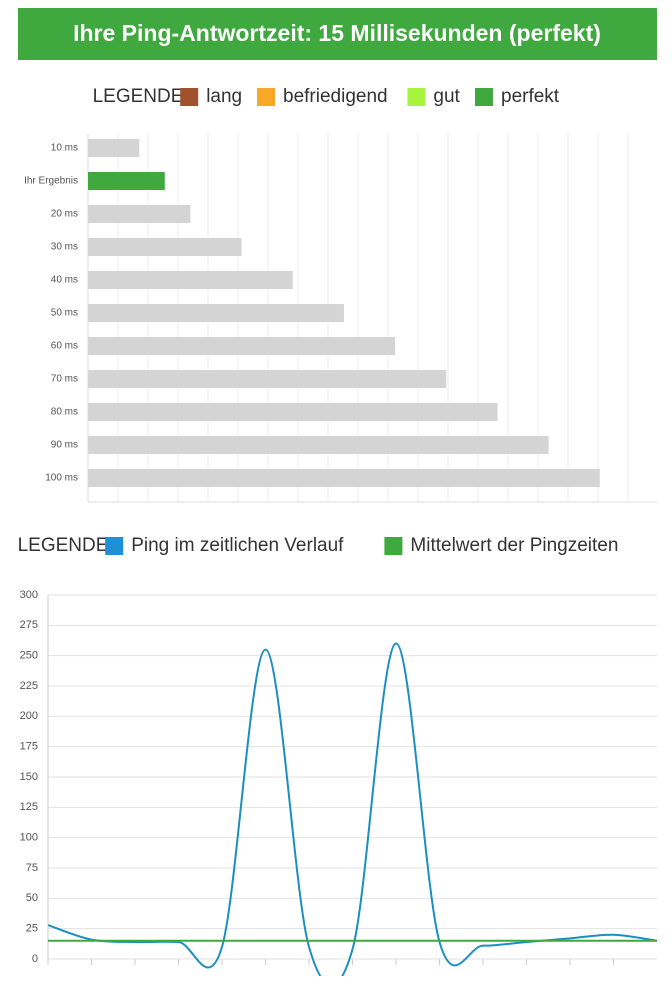  What do you see at coordinates (64, 280) in the screenshot?
I see `y-tick-label: 40 ms` at bounding box center [64, 280].